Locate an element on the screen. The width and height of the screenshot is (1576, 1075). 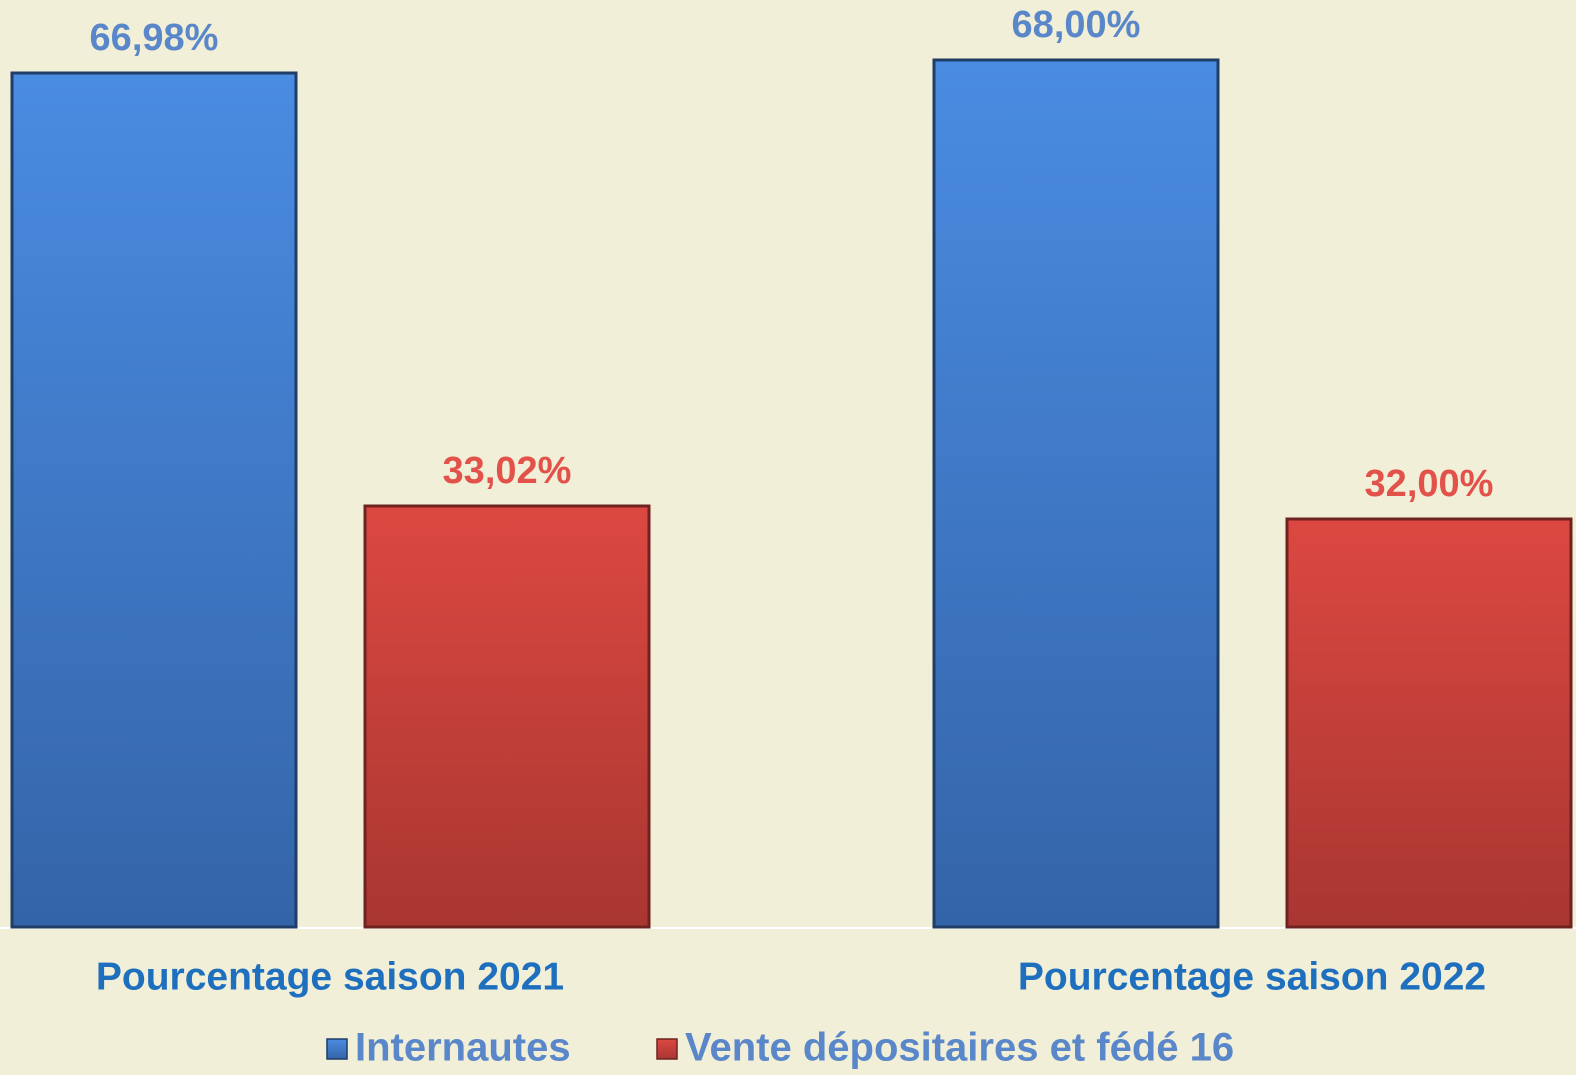
value-label: 32,00% is located at coordinates (1429, 484).